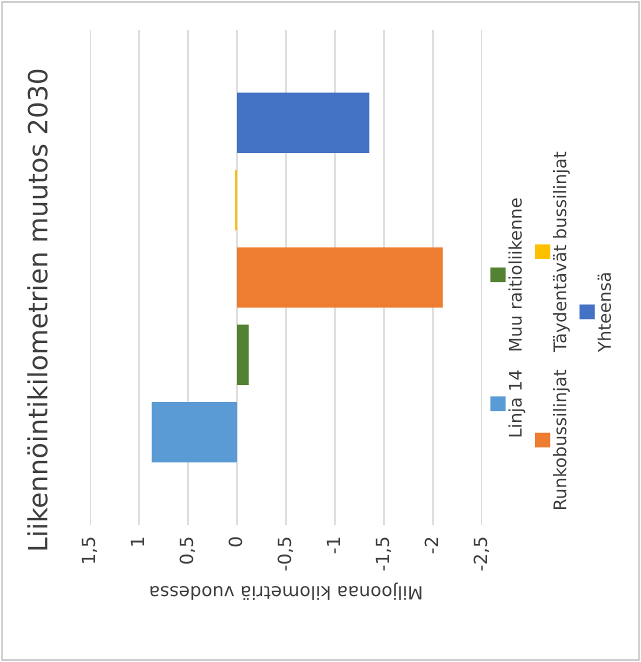 The height and width of the screenshot is (662, 641). Describe the element at coordinates (188, 551) in the screenshot. I see `x-tick-label: 0,5` at that location.